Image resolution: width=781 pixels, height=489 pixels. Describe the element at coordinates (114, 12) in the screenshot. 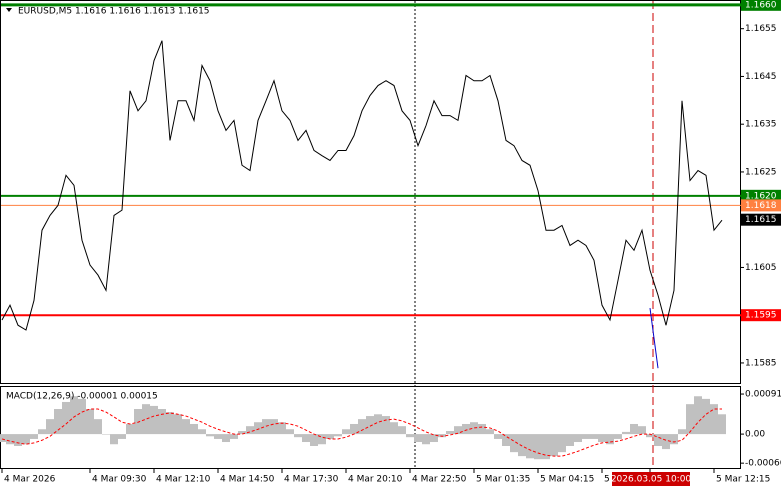

I see `chart-title: EURUSD,M5 1.1616 1.1616 1.1613 1.1615` at that location.